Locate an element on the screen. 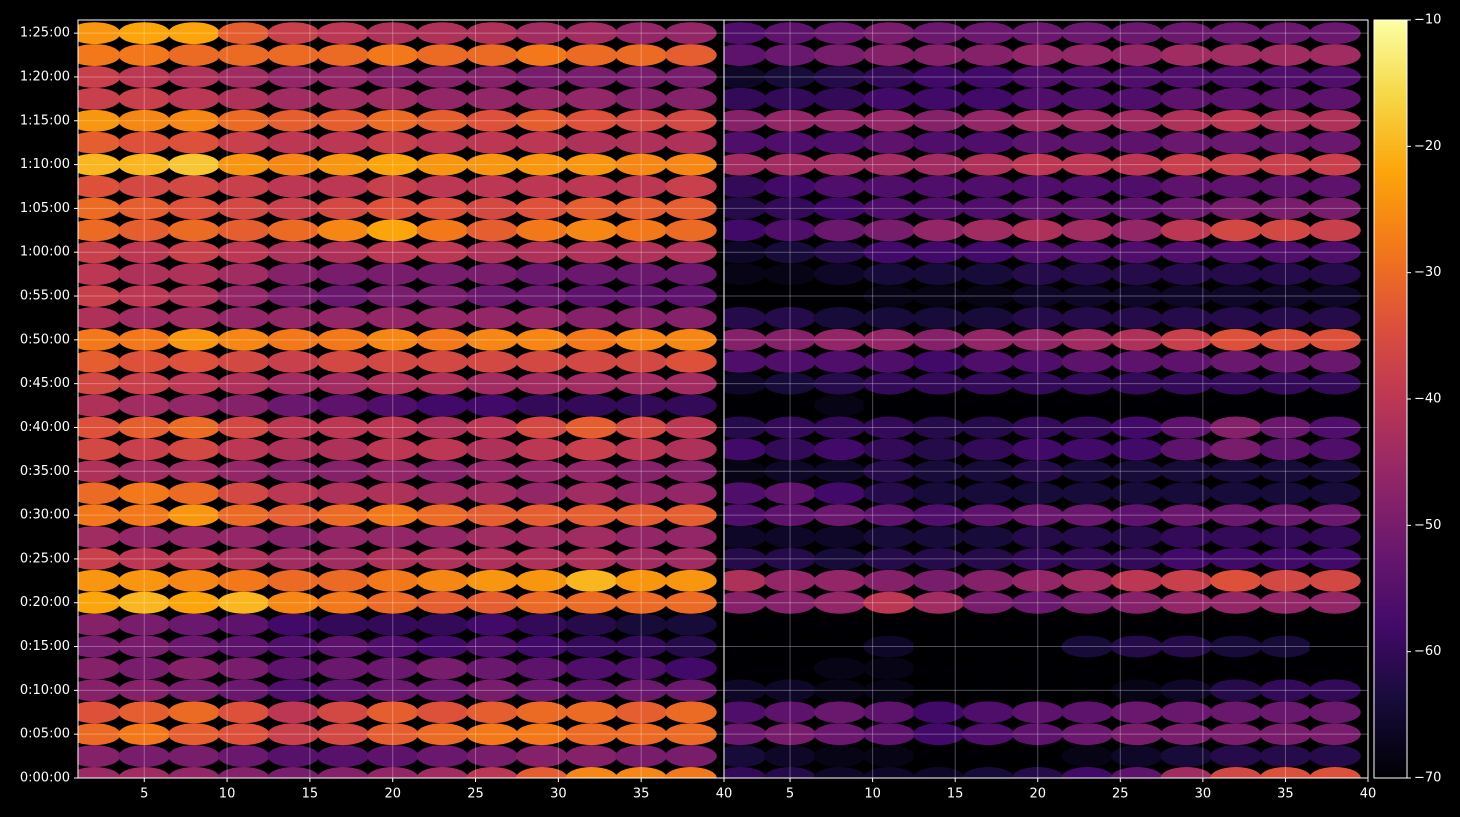  x-tick-label: 35 is located at coordinates (641, 794).